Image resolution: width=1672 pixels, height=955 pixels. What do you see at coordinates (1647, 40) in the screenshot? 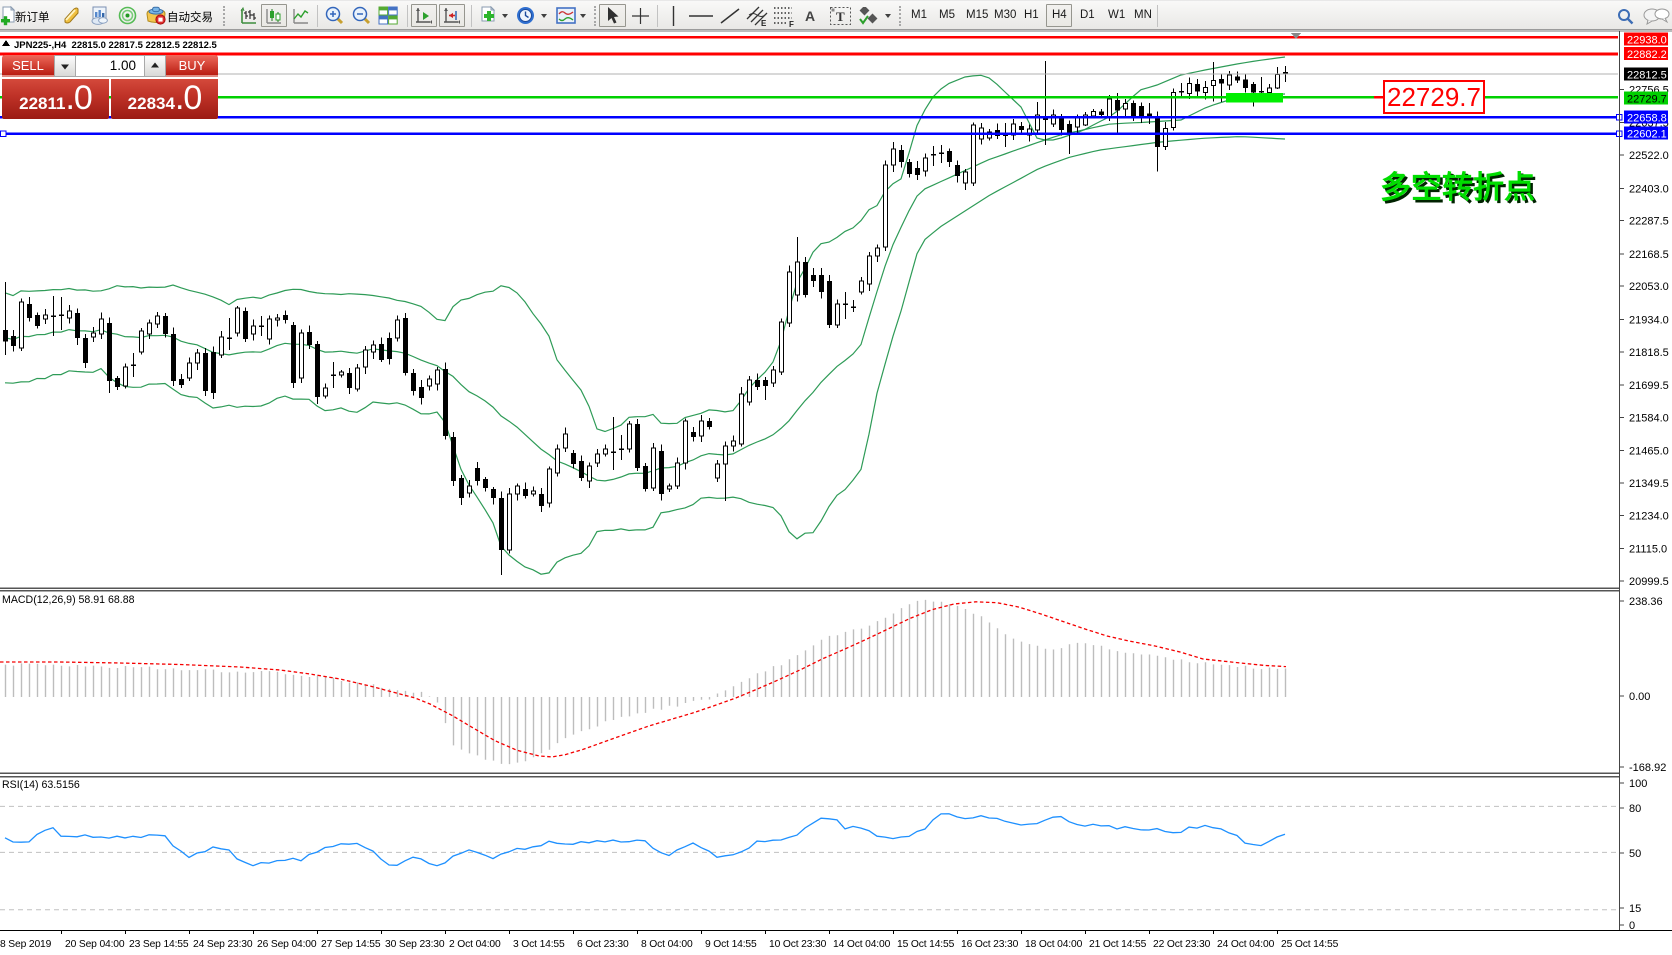
I see `svg-text: 22938.0` at bounding box center [1647, 40].